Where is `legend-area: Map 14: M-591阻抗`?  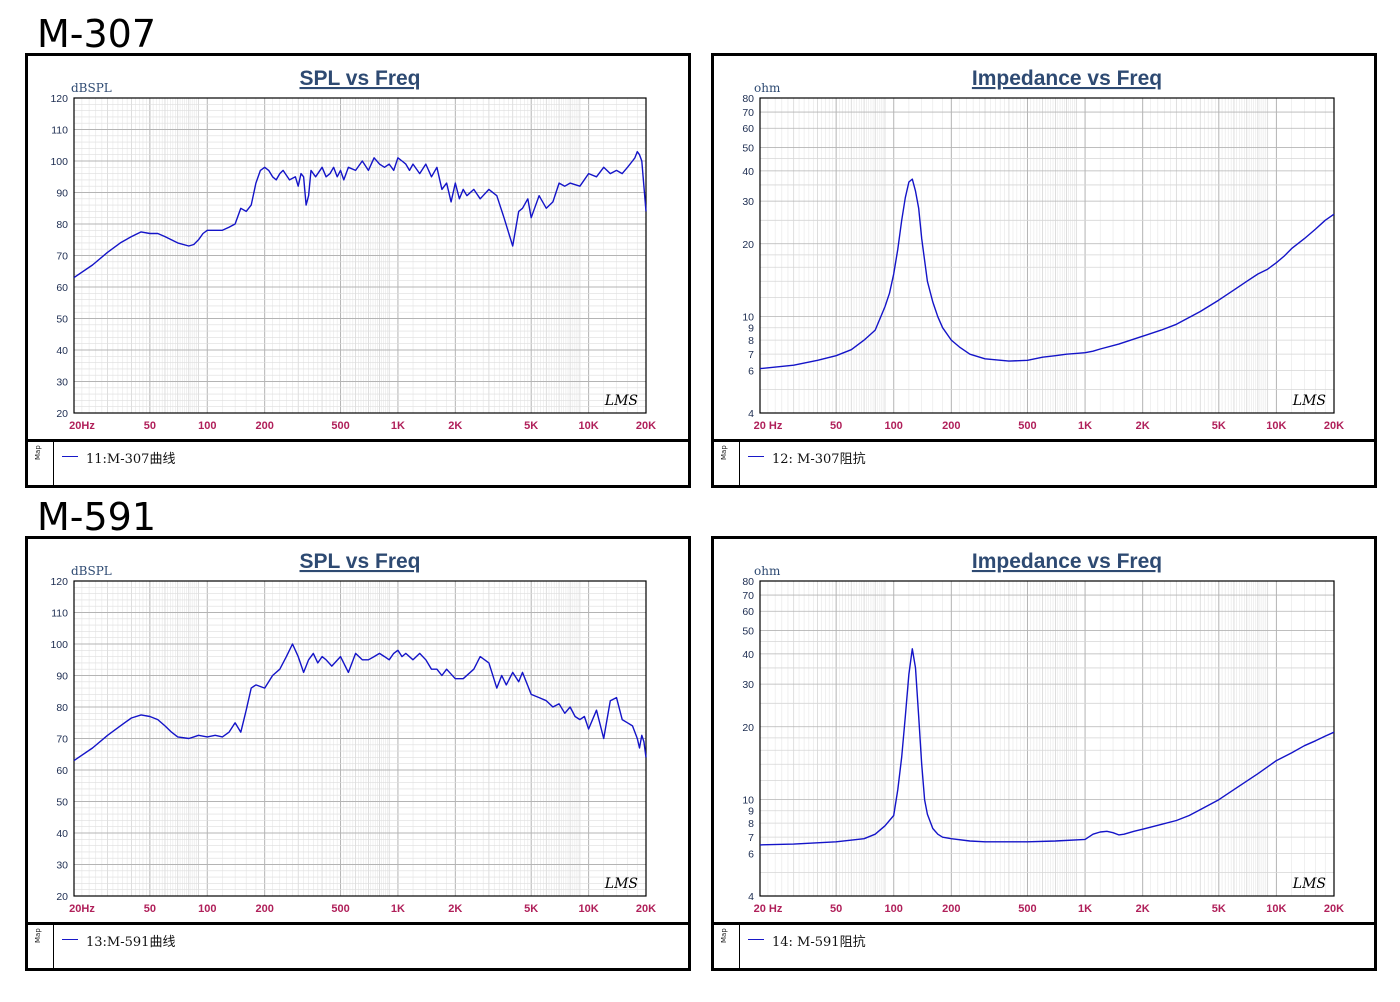
legend-area: Map 14: M-591阻抗 is located at coordinates (1044, 945).